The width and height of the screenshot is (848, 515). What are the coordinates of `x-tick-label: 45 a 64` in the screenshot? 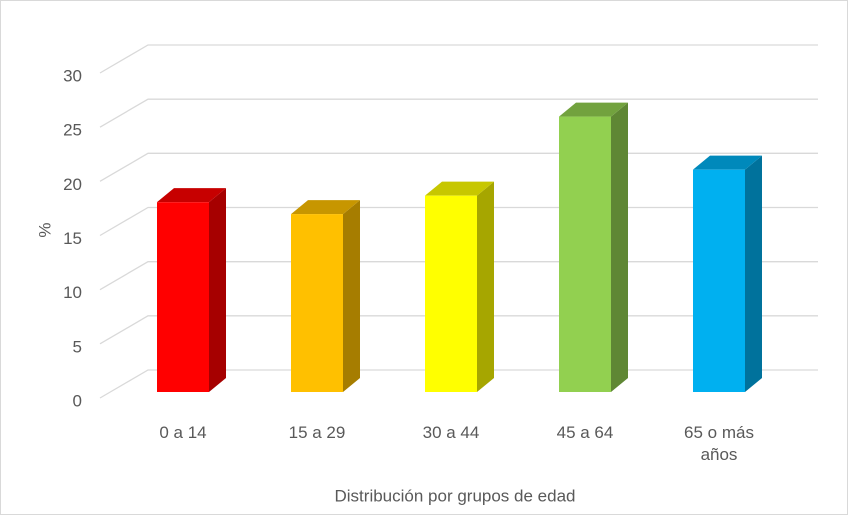 It's located at (585, 432).